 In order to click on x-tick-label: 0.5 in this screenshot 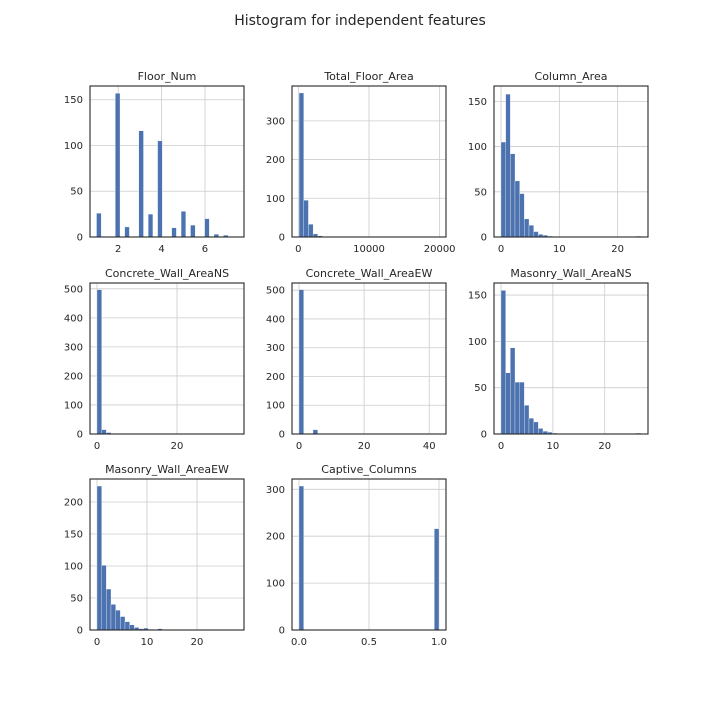, I will do `click(369, 642)`.